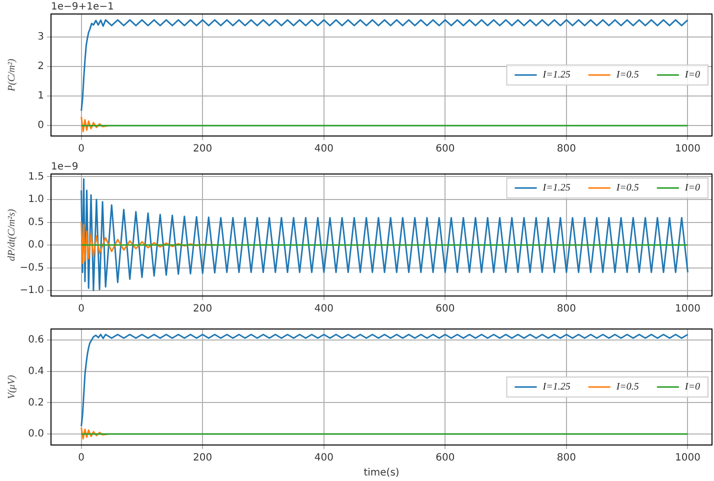  What do you see at coordinates (36, 200) in the screenshot?
I see `y-tick-label: 1.0` at bounding box center [36, 200].